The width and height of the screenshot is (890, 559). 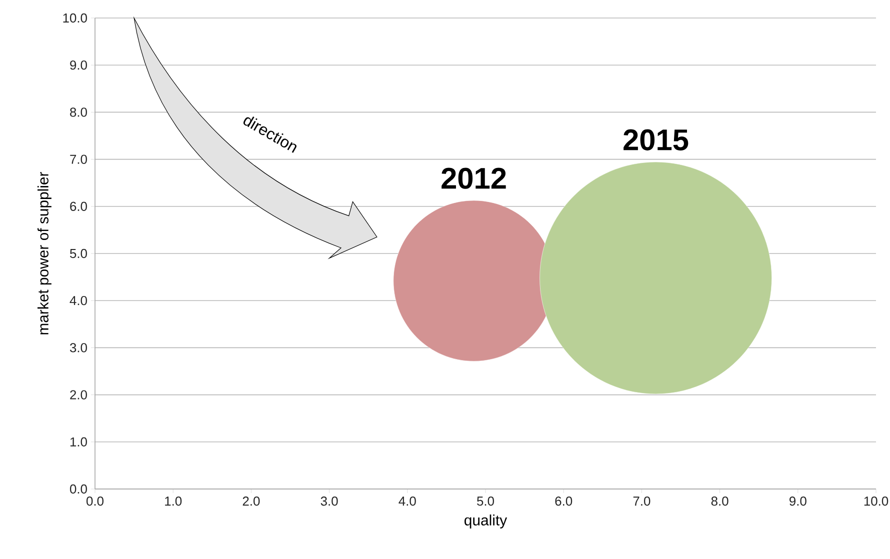 What do you see at coordinates (329, 501) in the screenshot?
I see `x-tick-label: 3.0` at bounding box center [329, 501].